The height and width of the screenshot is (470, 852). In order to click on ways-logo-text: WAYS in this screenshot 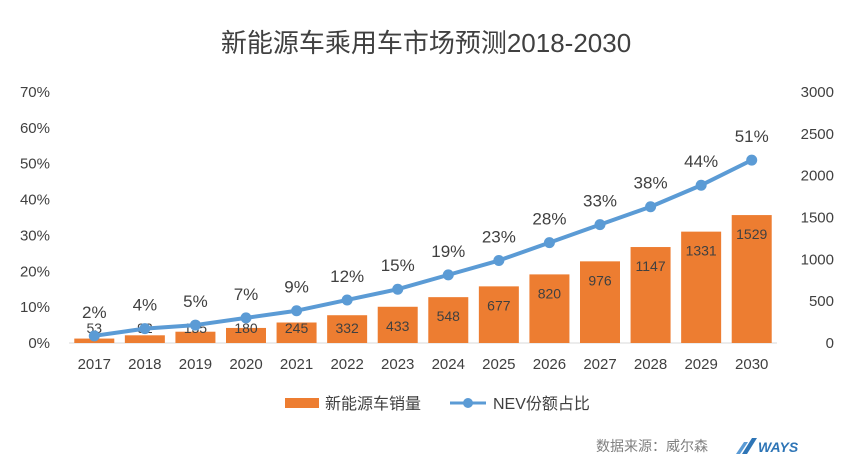, I will do `click(778, 447)`.